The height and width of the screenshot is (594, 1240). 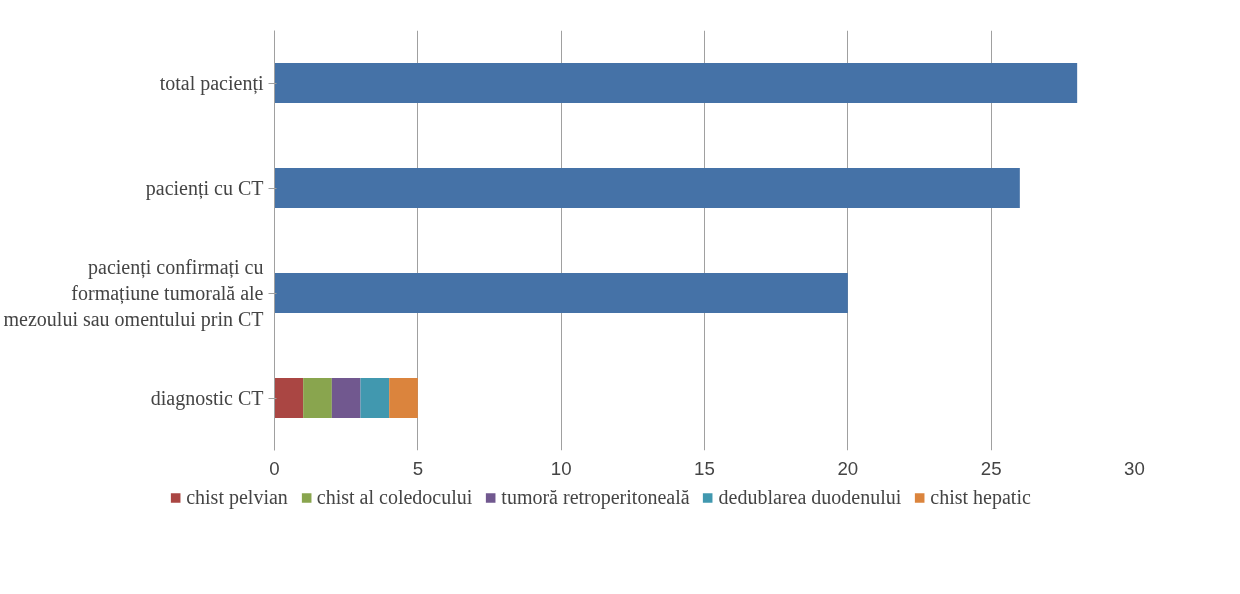 What do you see at coordinates (394, 497) in the screenshot?
I see `legend-label: chist al coledocului` at bounding box center [394, 497].